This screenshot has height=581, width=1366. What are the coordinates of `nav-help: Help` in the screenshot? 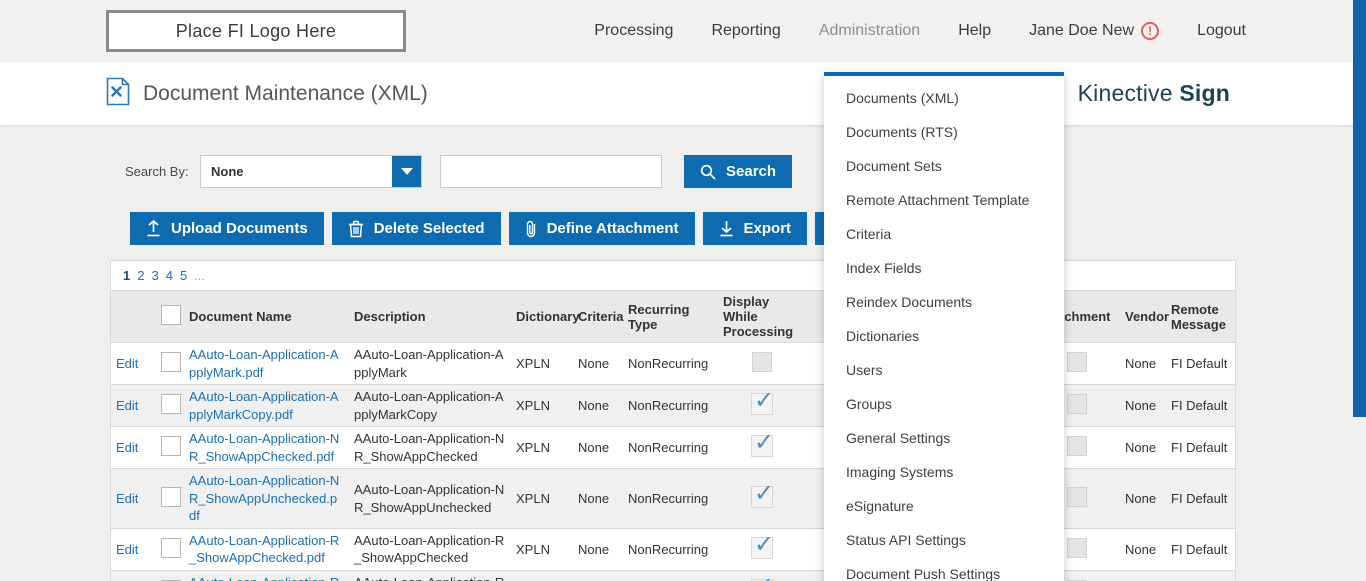 It's located at (975, 30).